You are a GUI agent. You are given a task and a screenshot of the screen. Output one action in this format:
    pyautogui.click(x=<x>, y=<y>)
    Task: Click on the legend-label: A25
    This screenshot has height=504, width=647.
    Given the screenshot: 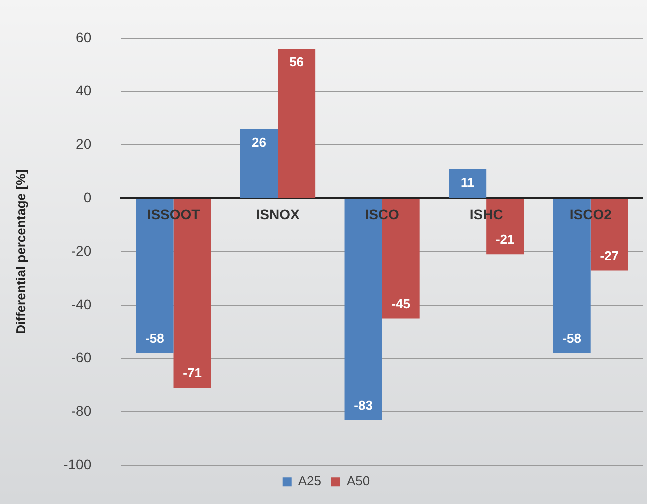 What is the action you would take?
    pyautogui.click(x=310, y=481)
    